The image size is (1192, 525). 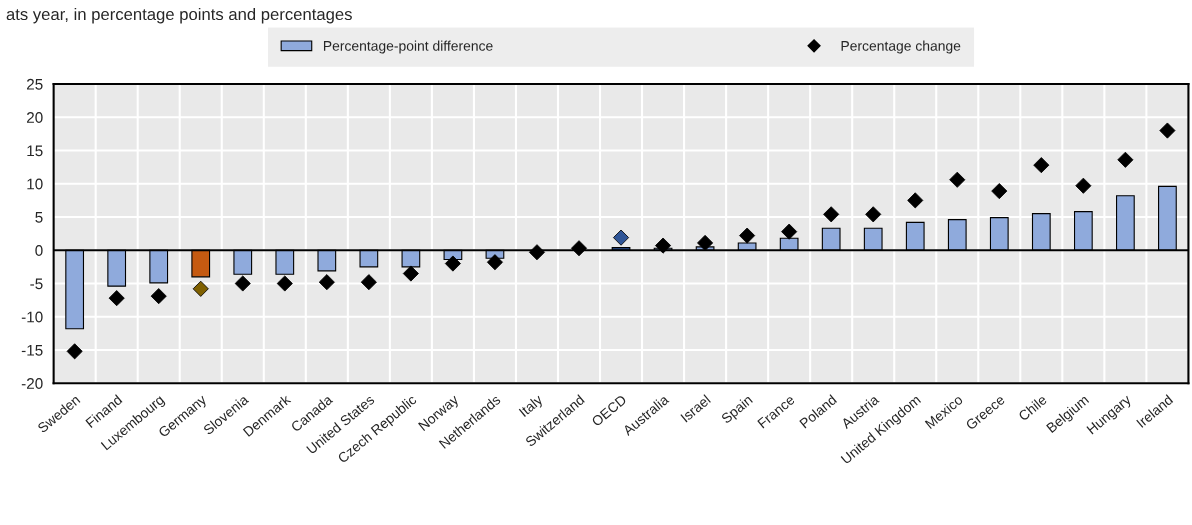 I want to click on y-tick-label: -15, so click(x=32, y=350).